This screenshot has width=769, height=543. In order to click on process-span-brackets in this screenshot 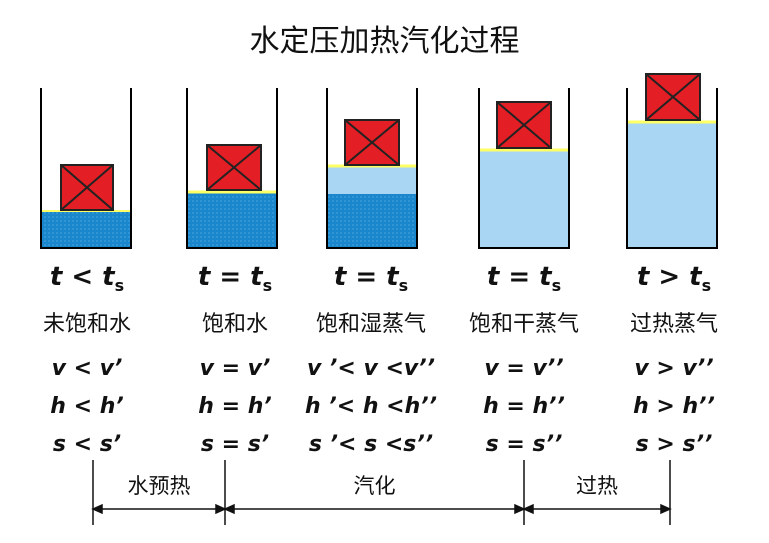, I will do `click(381, 492)`.